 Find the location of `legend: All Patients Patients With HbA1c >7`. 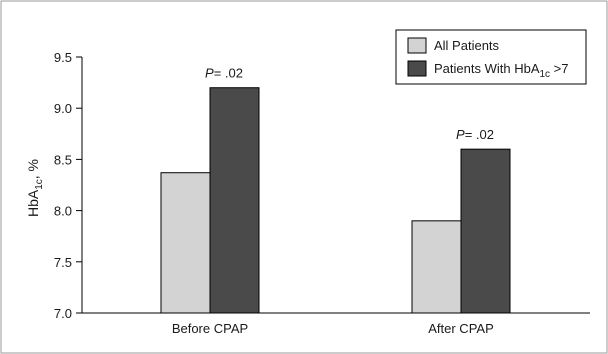

legend: All Patients Patients With HbA1c >7 is located at coordinates (491, 57).